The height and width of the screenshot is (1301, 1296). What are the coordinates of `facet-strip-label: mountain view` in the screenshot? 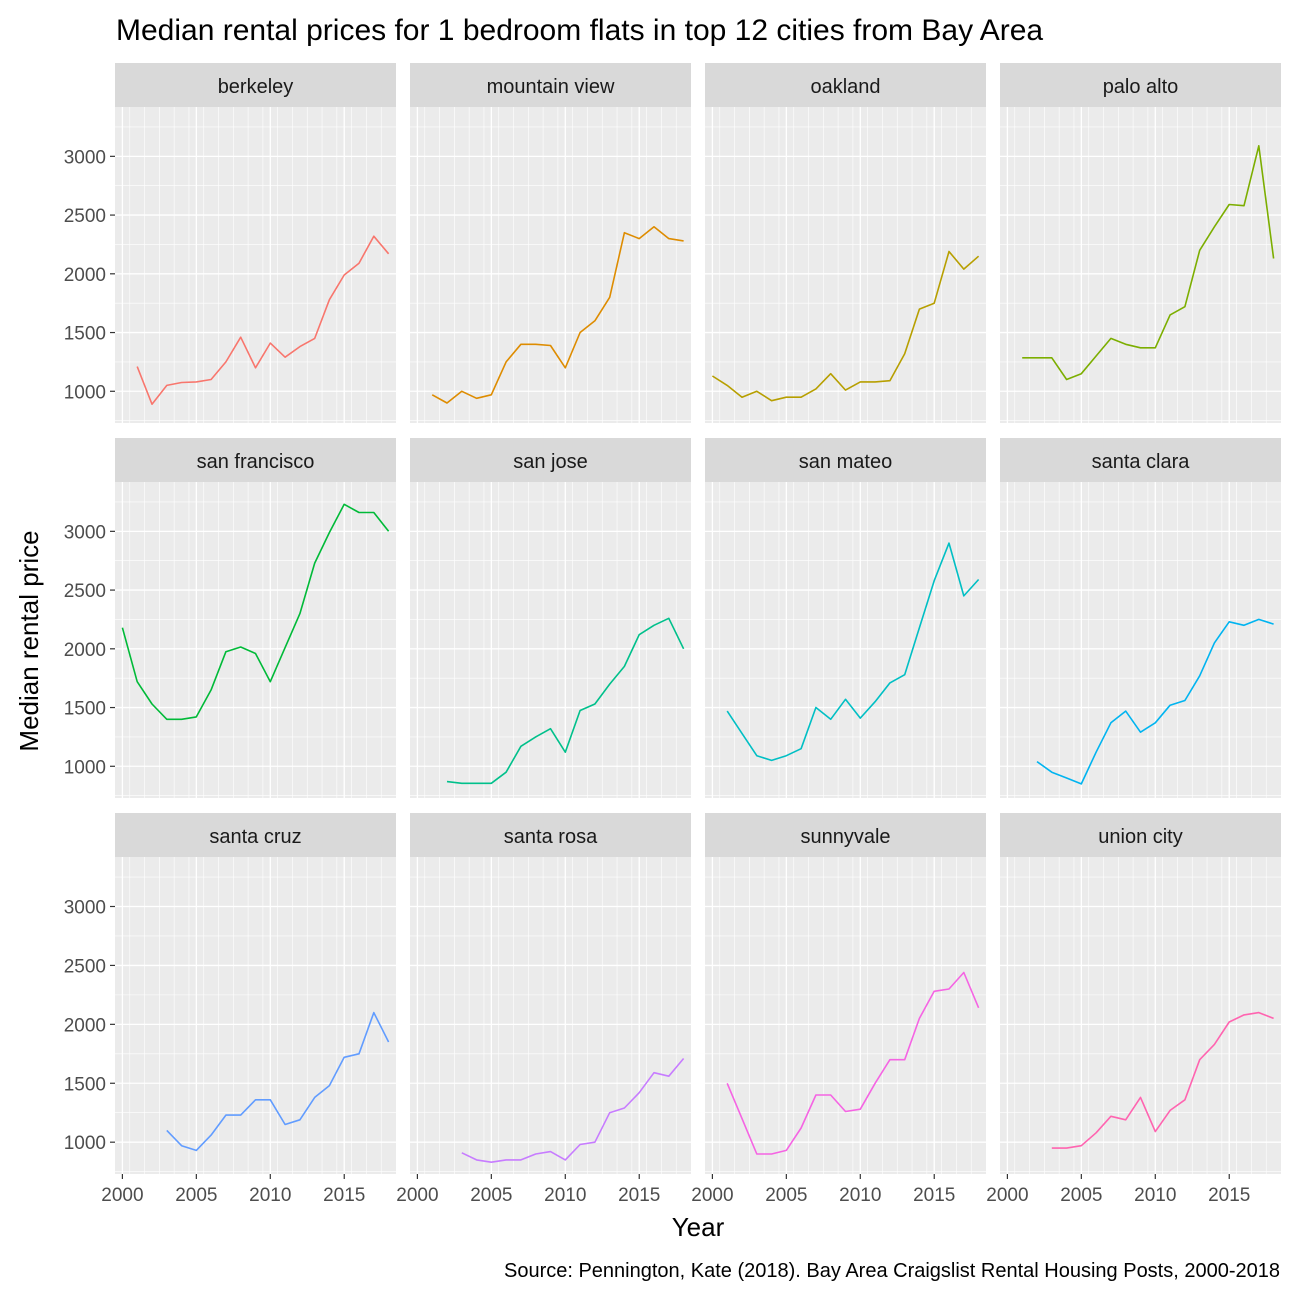 It's located at (551, 87).